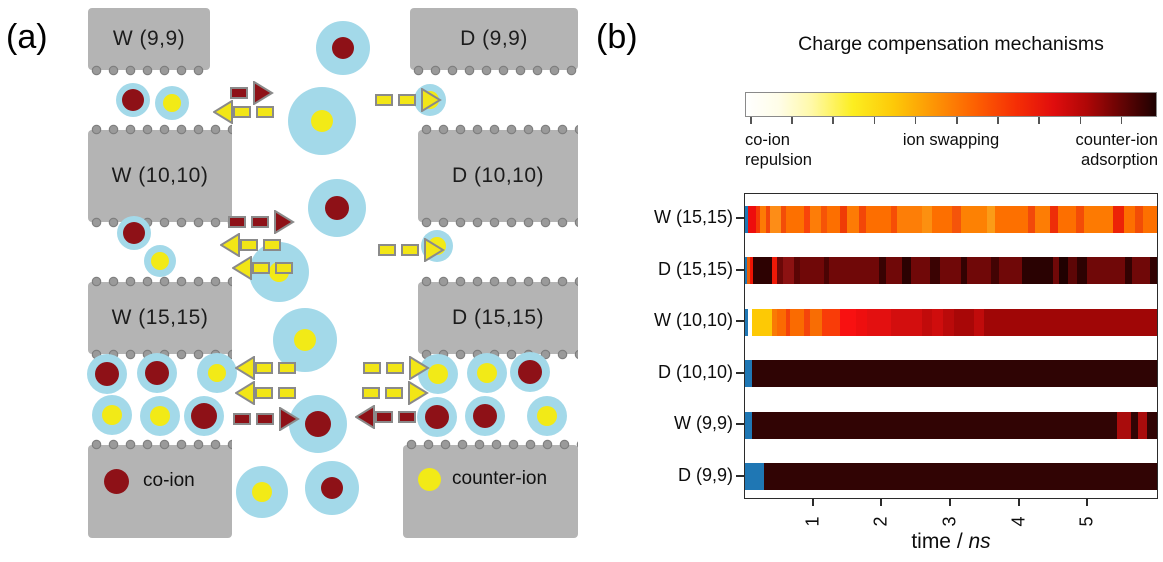  I want to click on y-axis-label-w-15-15: W (15,15), so click(693, 217).